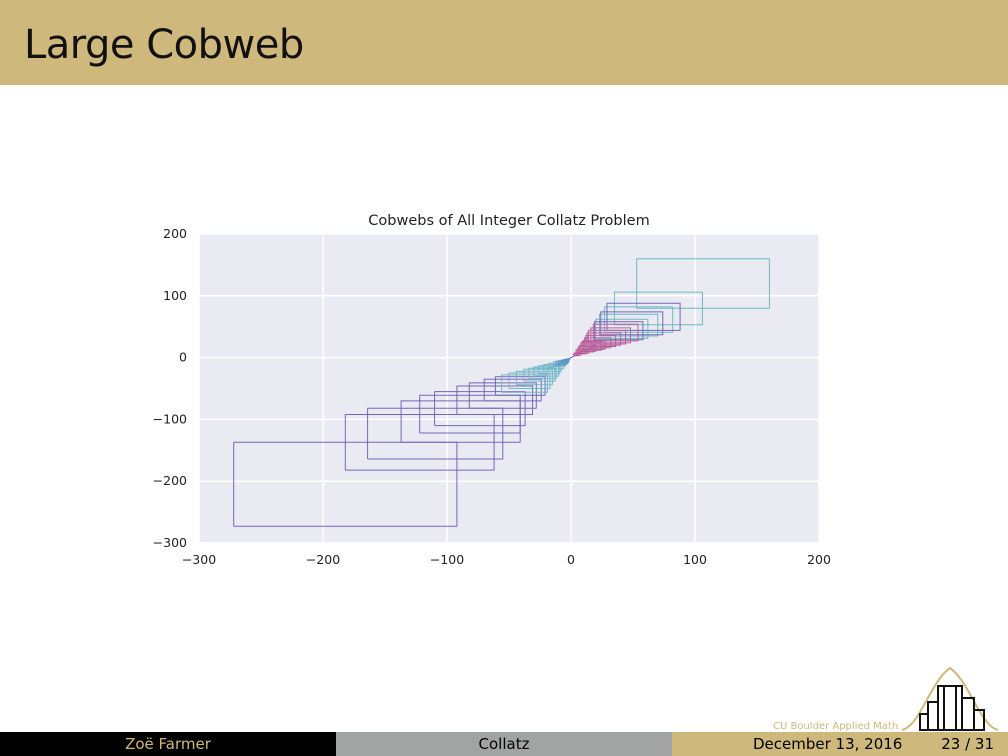 Image resolution: width=1008 pixels, height=756 pixels. Describe the element at coordinates (571, 559) in the screenshot. I see `x-tick-label: 0` at that location.